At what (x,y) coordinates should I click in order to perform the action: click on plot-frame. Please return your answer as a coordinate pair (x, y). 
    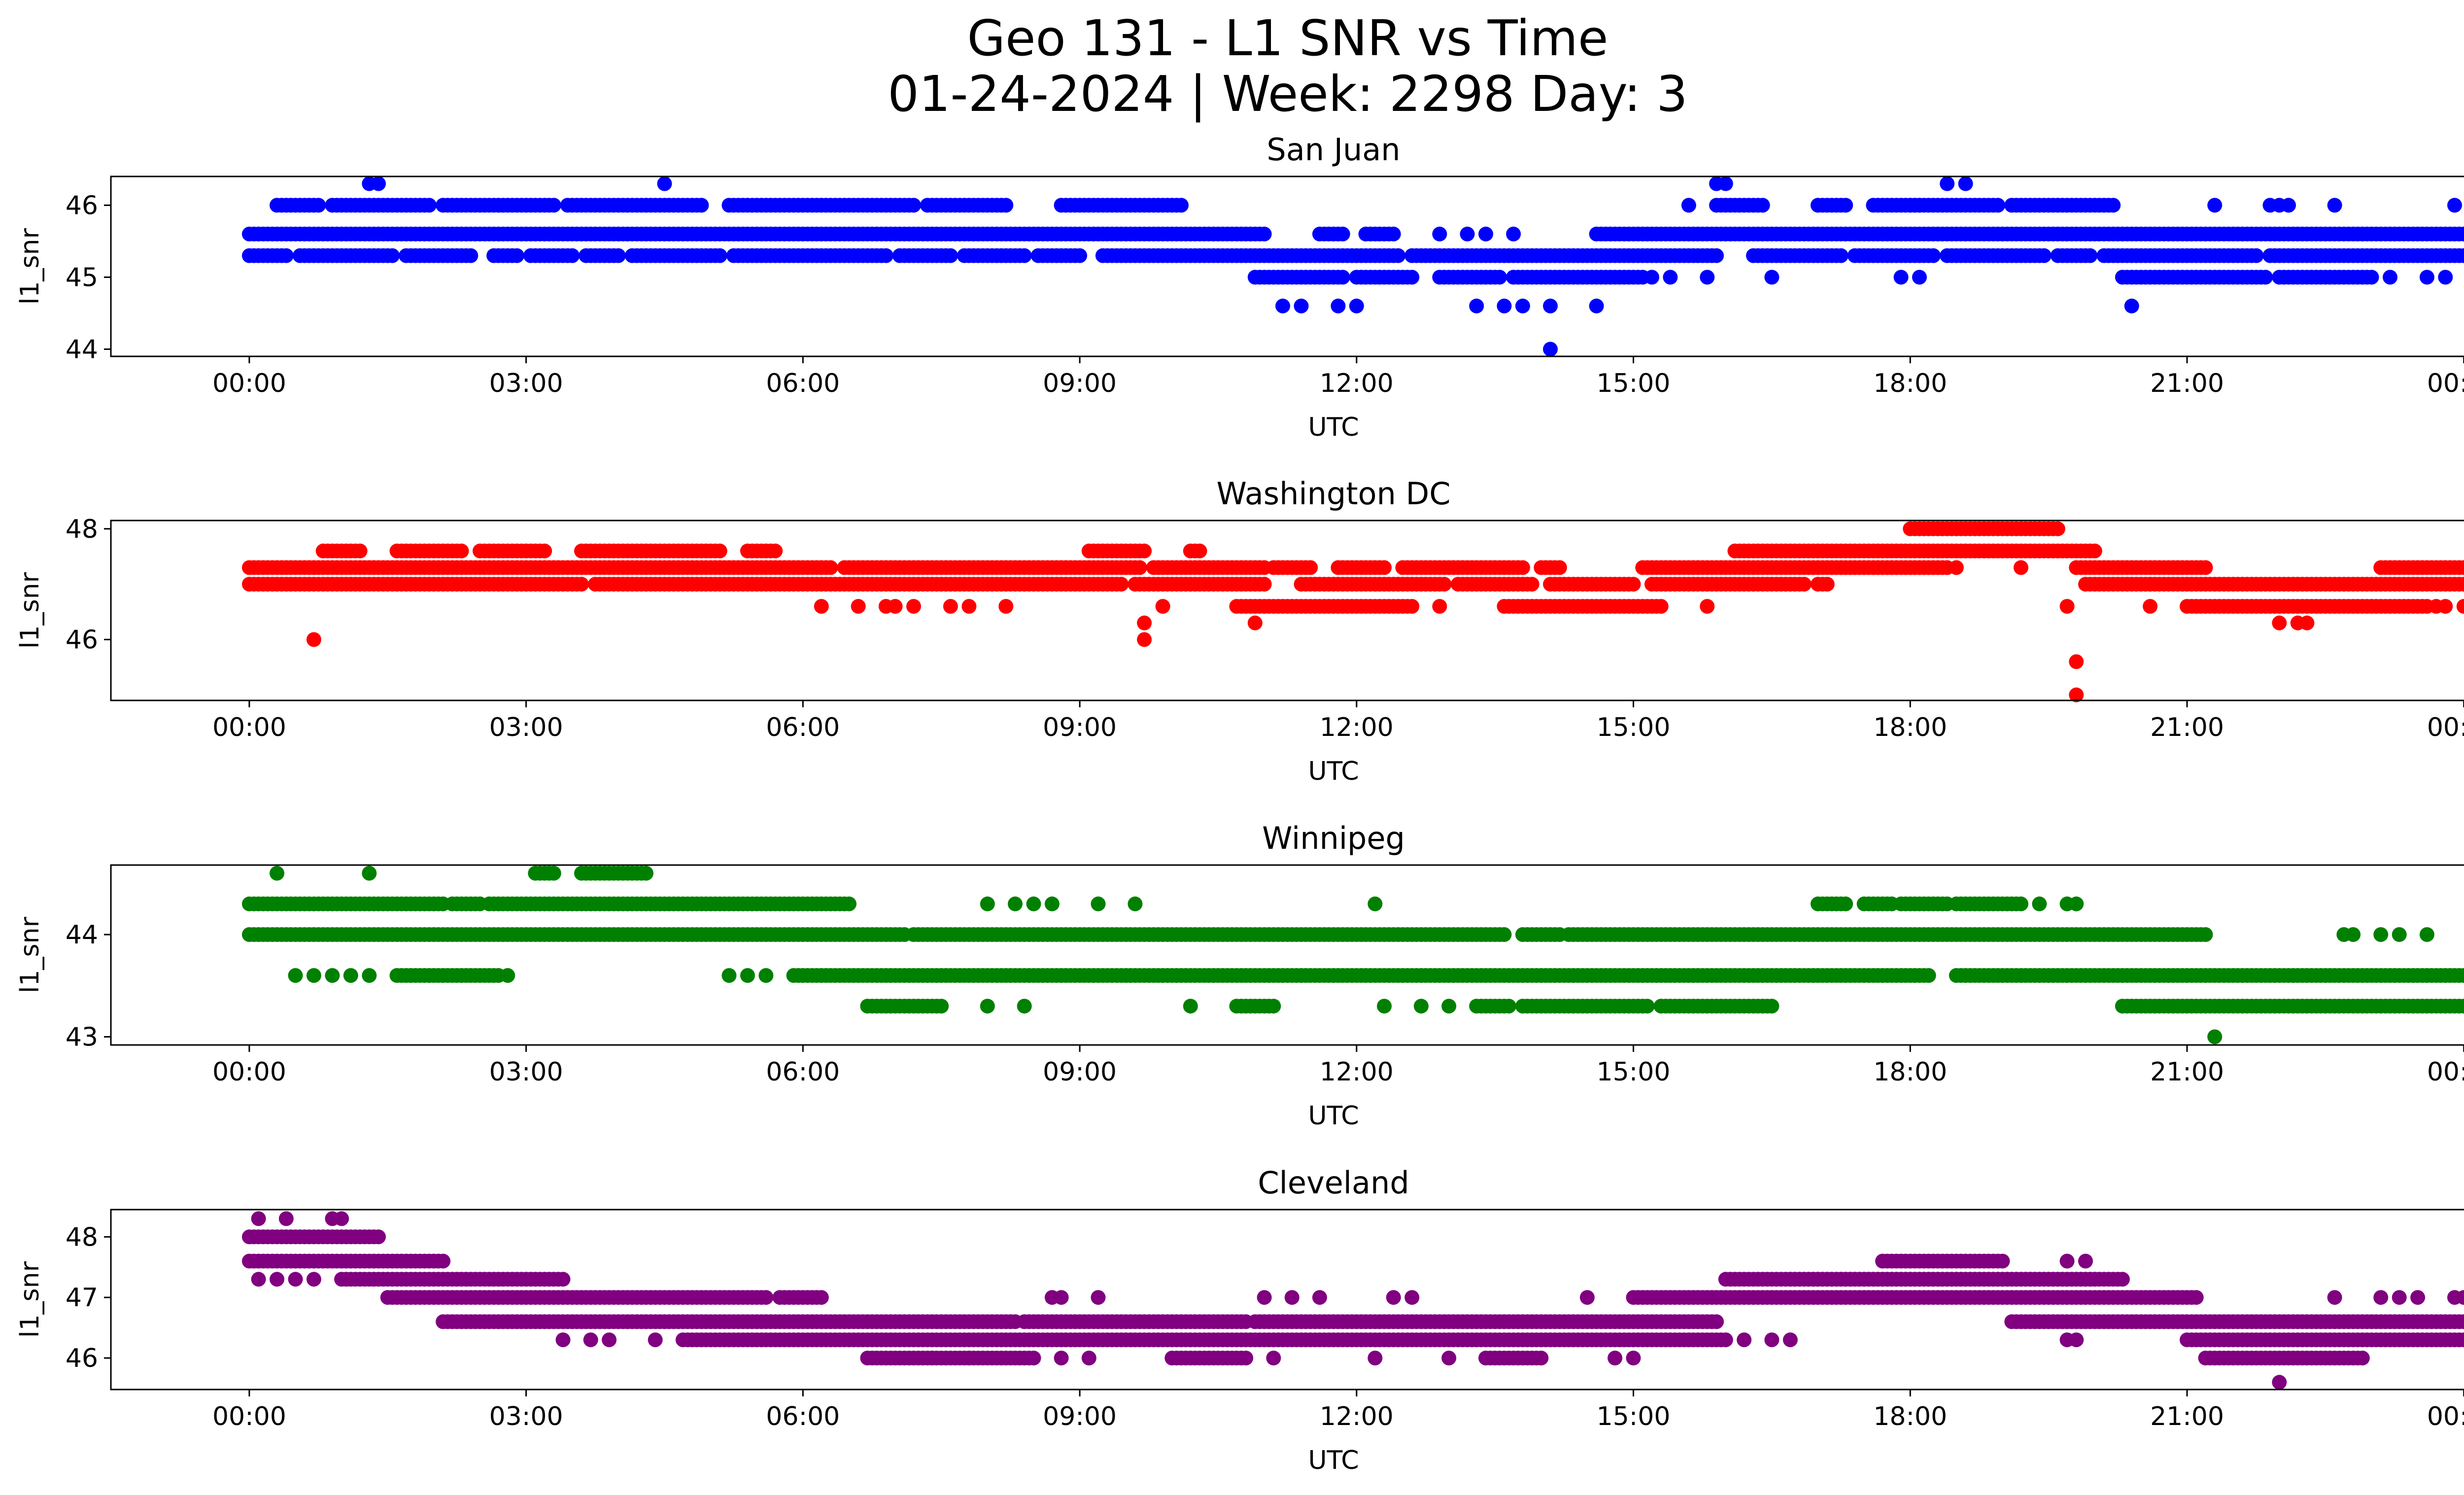
    Looking at the image, I should click on (1287, 266).